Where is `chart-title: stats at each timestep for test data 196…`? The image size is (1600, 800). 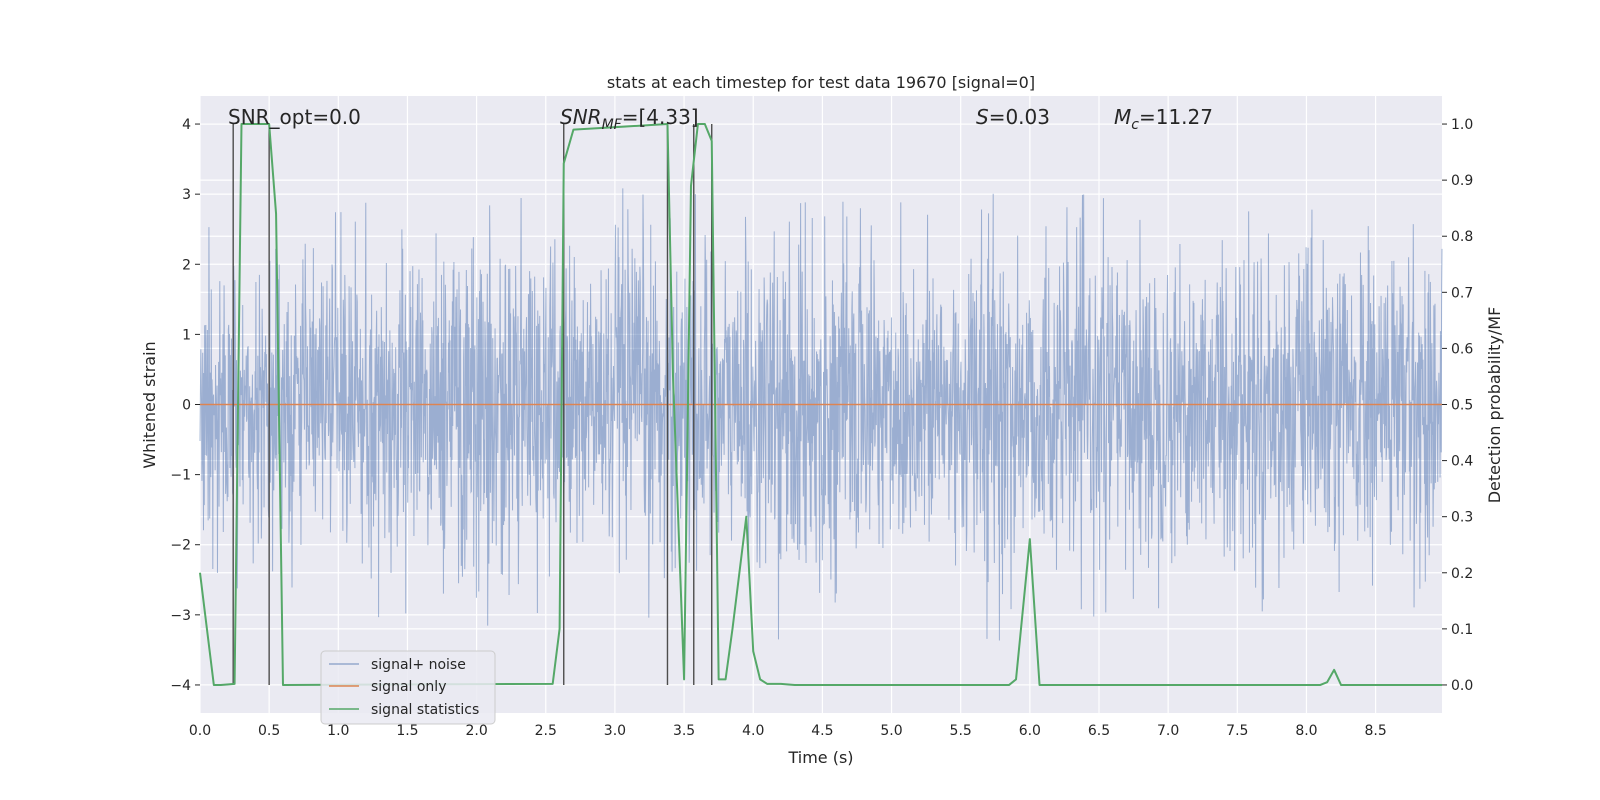 chart-title: stats at each timestep for test data 196… is located at coordinates (821, 82).